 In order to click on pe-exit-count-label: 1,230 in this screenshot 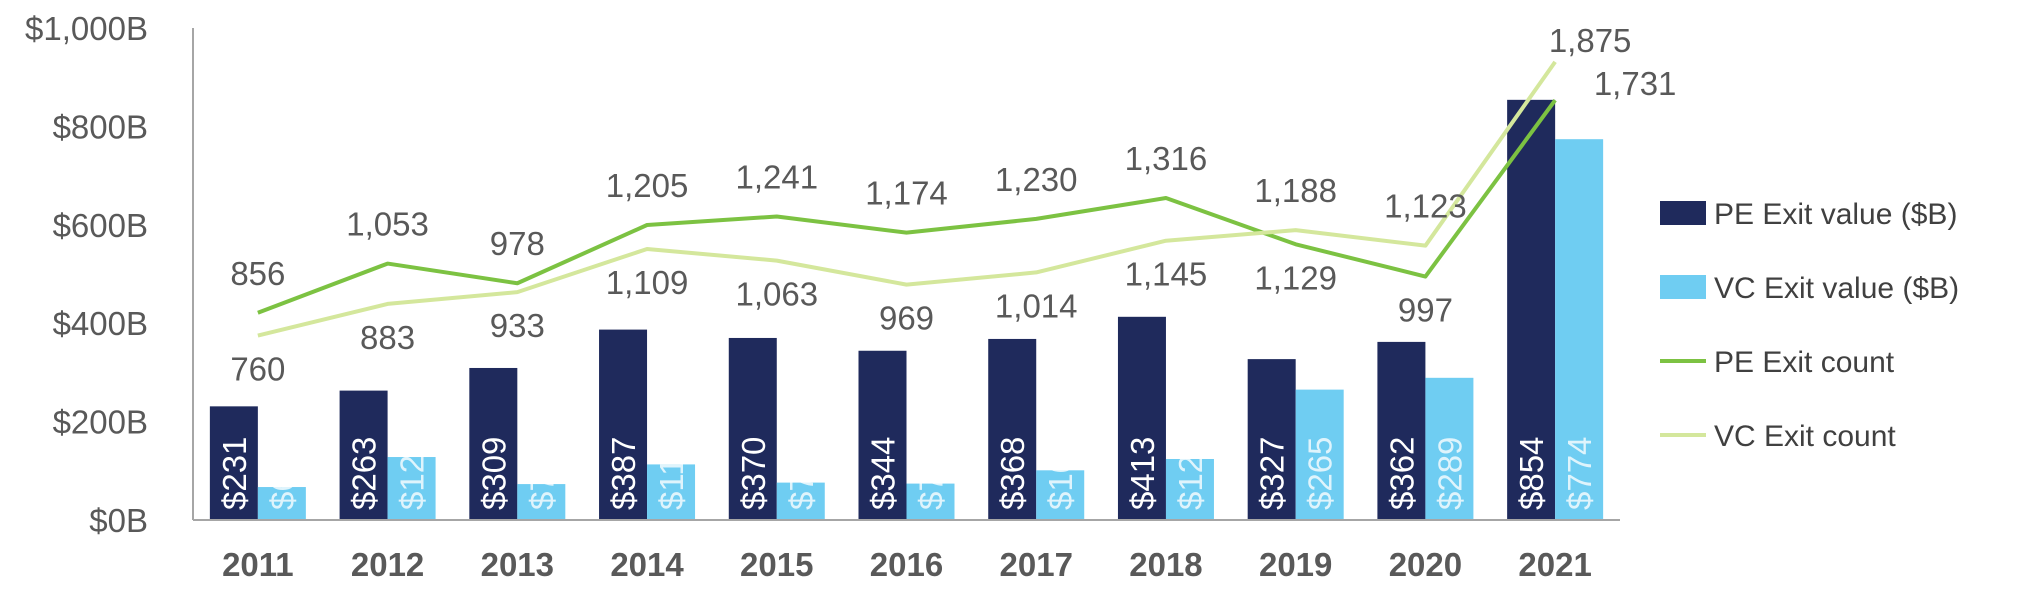, I will do `click(1036, 179)`.